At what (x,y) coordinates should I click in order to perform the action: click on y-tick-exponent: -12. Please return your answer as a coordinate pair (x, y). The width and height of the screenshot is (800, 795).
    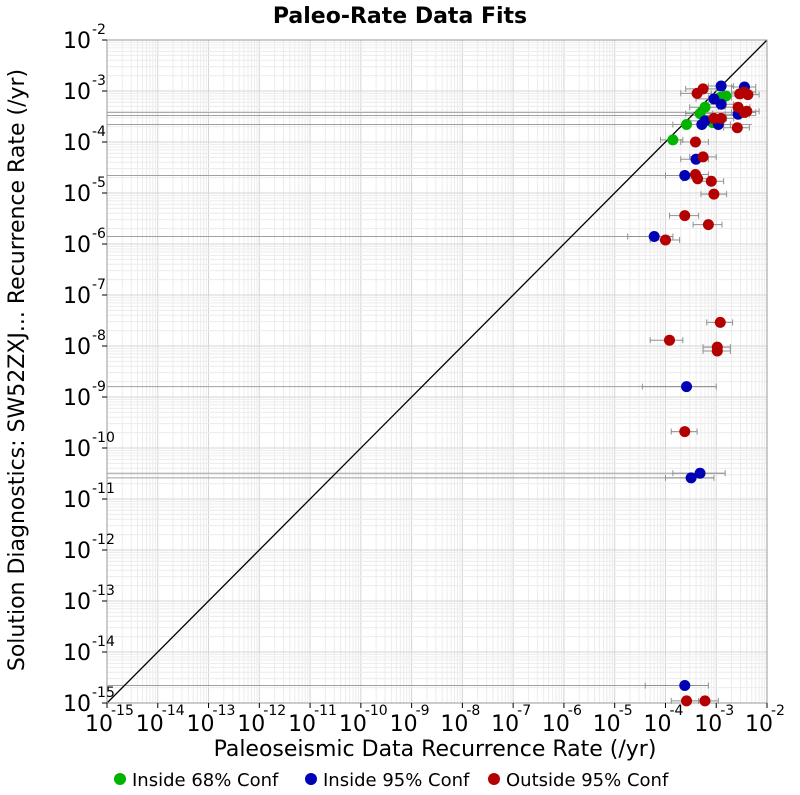
    Looking at the image, I should click on (103, 540).